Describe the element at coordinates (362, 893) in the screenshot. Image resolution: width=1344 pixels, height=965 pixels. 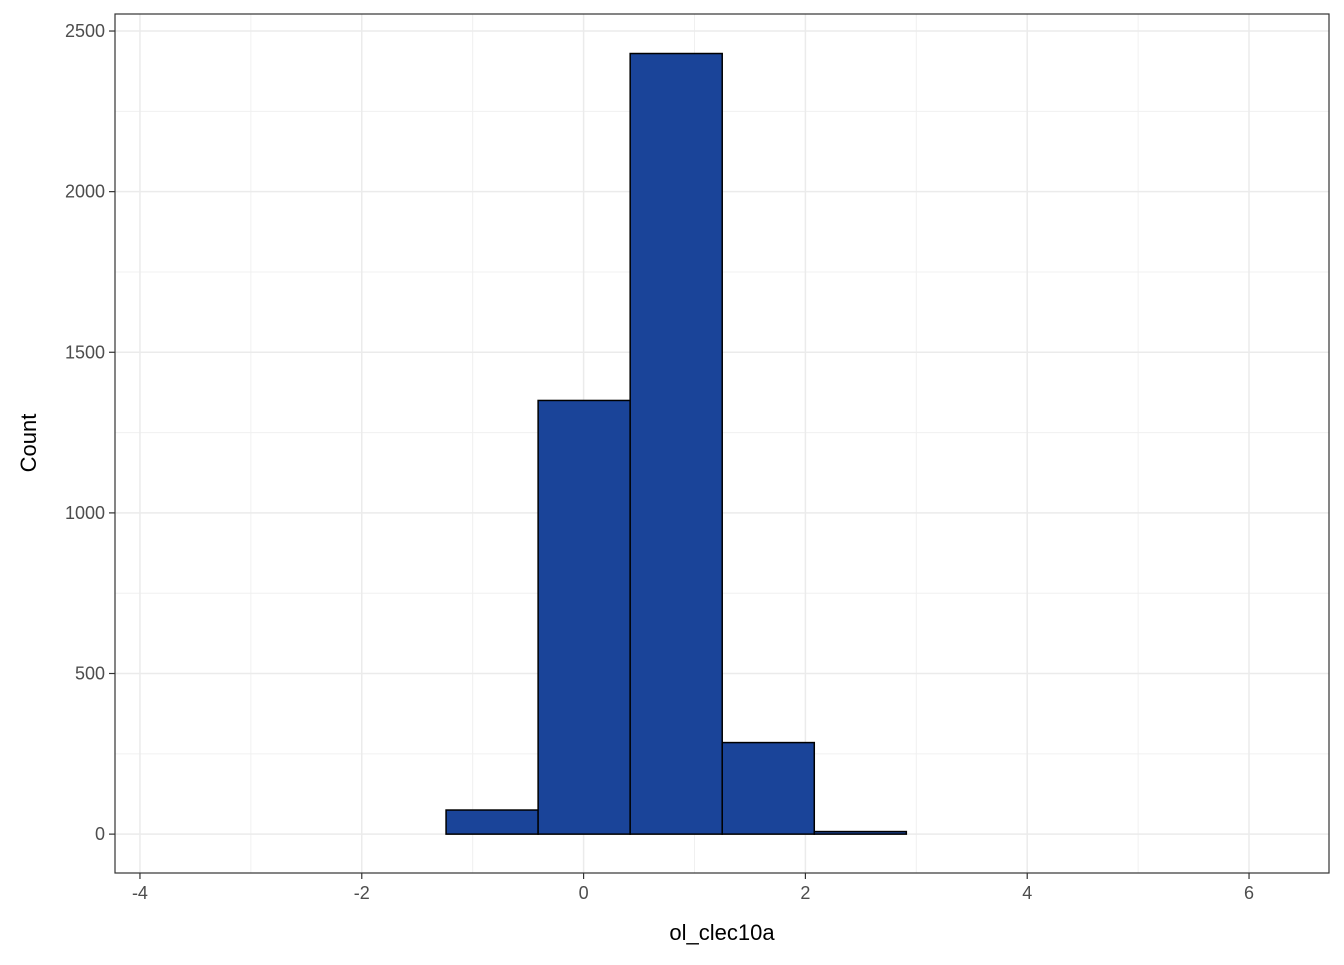
I see `x-tick-label: -2` at that location.